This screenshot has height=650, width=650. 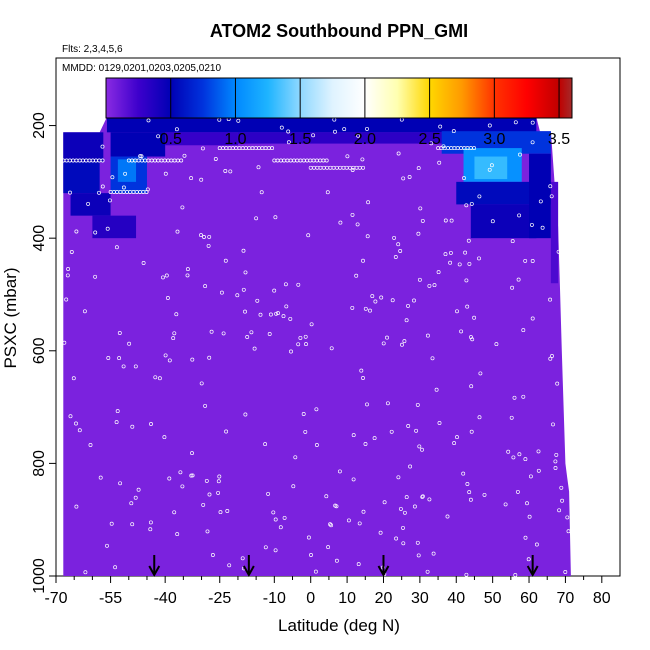 What do you see at coordinates (300, 139) in the screenshot?
I see `colorbar-tick-label: 1.5` at bounding box center [300, 139].